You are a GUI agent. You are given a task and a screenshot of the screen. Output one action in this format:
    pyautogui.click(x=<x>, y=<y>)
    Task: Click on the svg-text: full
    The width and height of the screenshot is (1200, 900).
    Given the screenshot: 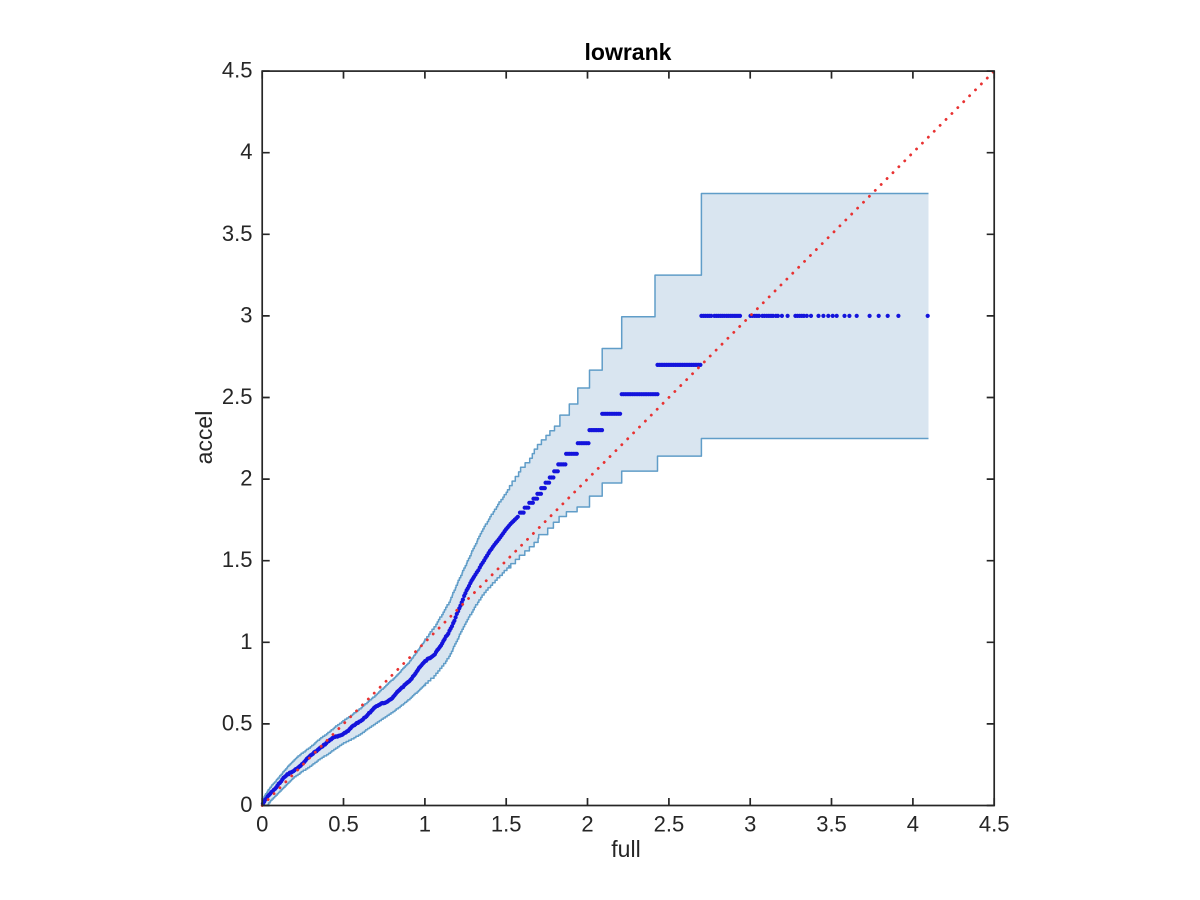 What is the action you would take?
    pyautogui.click(x=625, y=849)
    